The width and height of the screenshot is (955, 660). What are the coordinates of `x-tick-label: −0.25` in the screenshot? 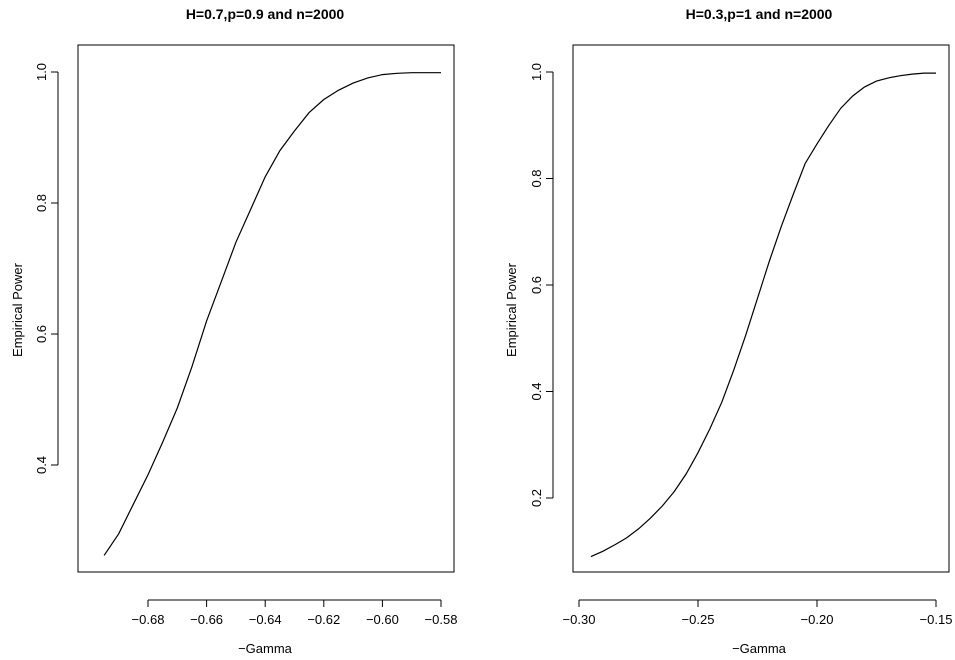 It's located at (698, 619).